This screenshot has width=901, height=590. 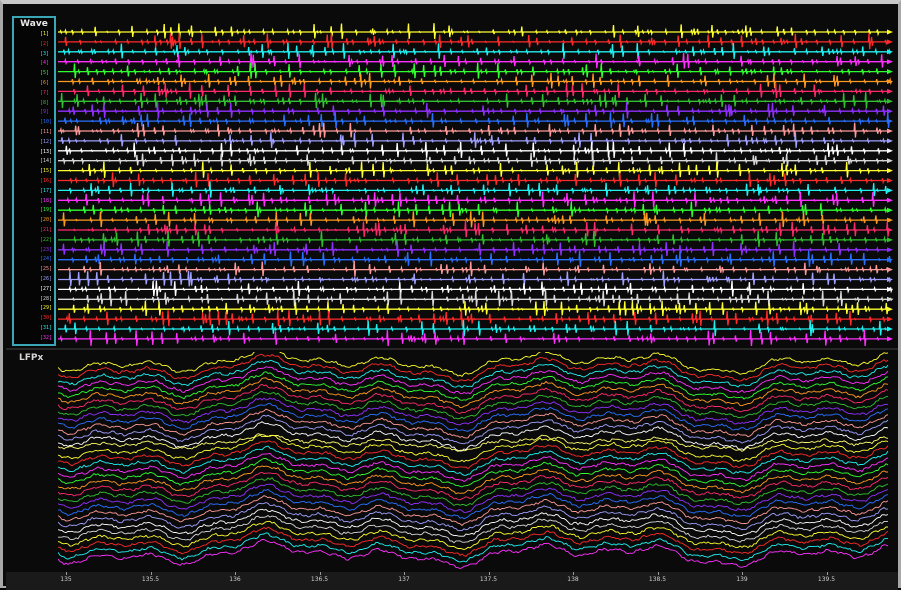 What do you see at coordinates (235, 579) in the screenshot?
I see `time-axis-tick-label: 136` at bounding box center [235, 579].